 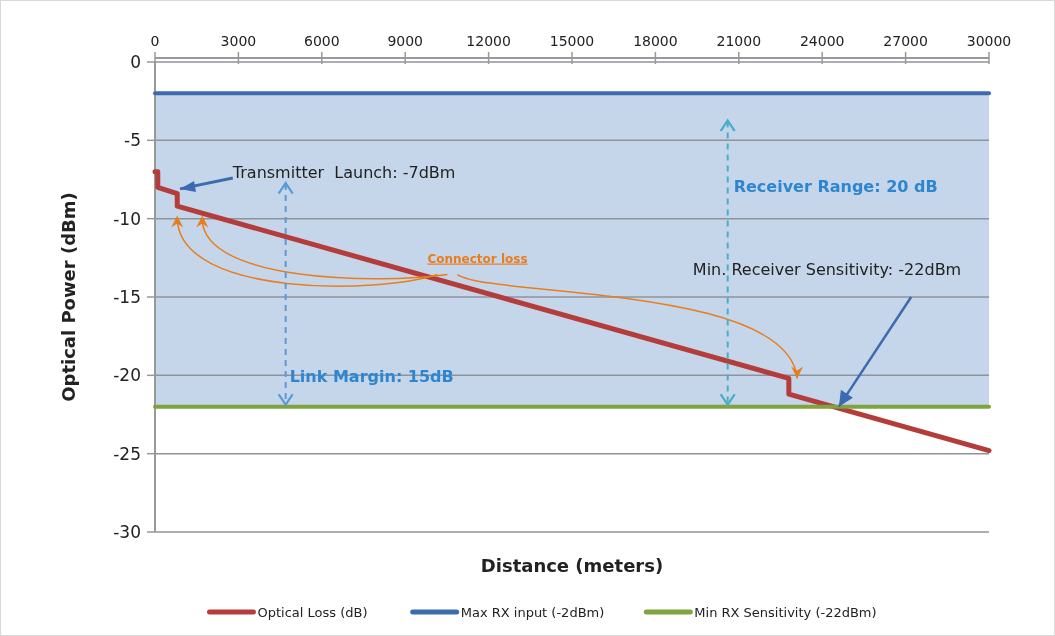 What do you see at coordinates (132, 140) in the screenshot?
I see `y-tick-label: -5` at bounding box center [132, 140].